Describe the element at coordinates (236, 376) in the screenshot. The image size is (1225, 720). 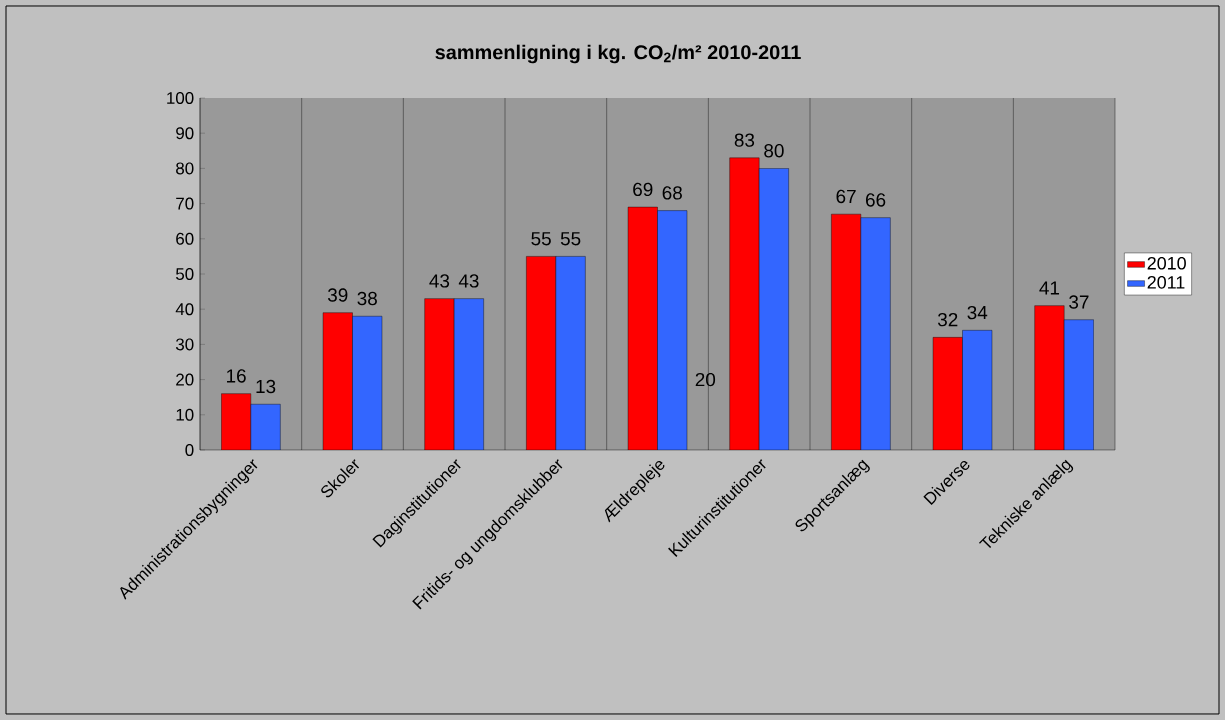
I see `data-label: 16` at that location.